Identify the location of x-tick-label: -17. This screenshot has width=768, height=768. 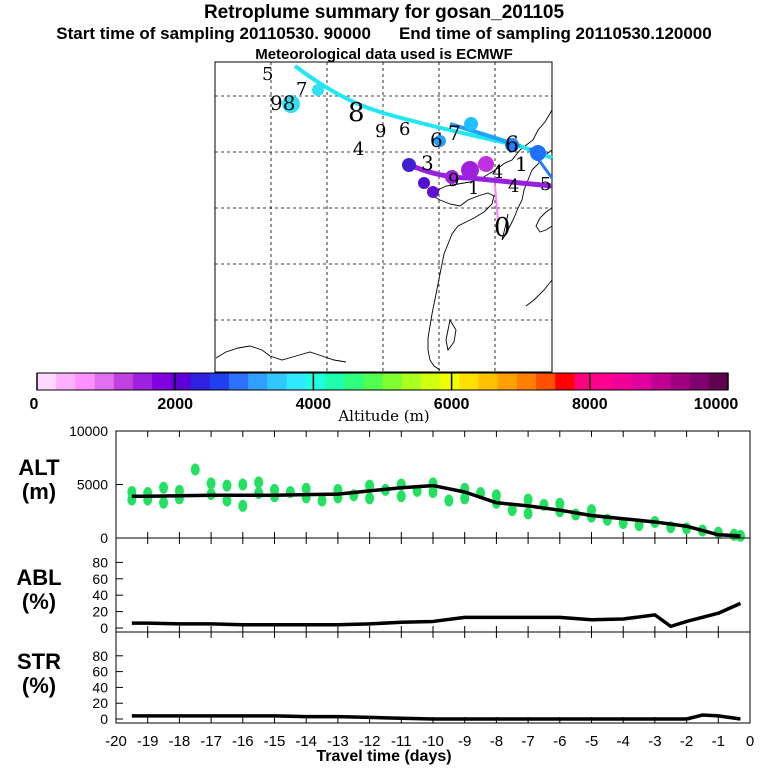
(211, 741).